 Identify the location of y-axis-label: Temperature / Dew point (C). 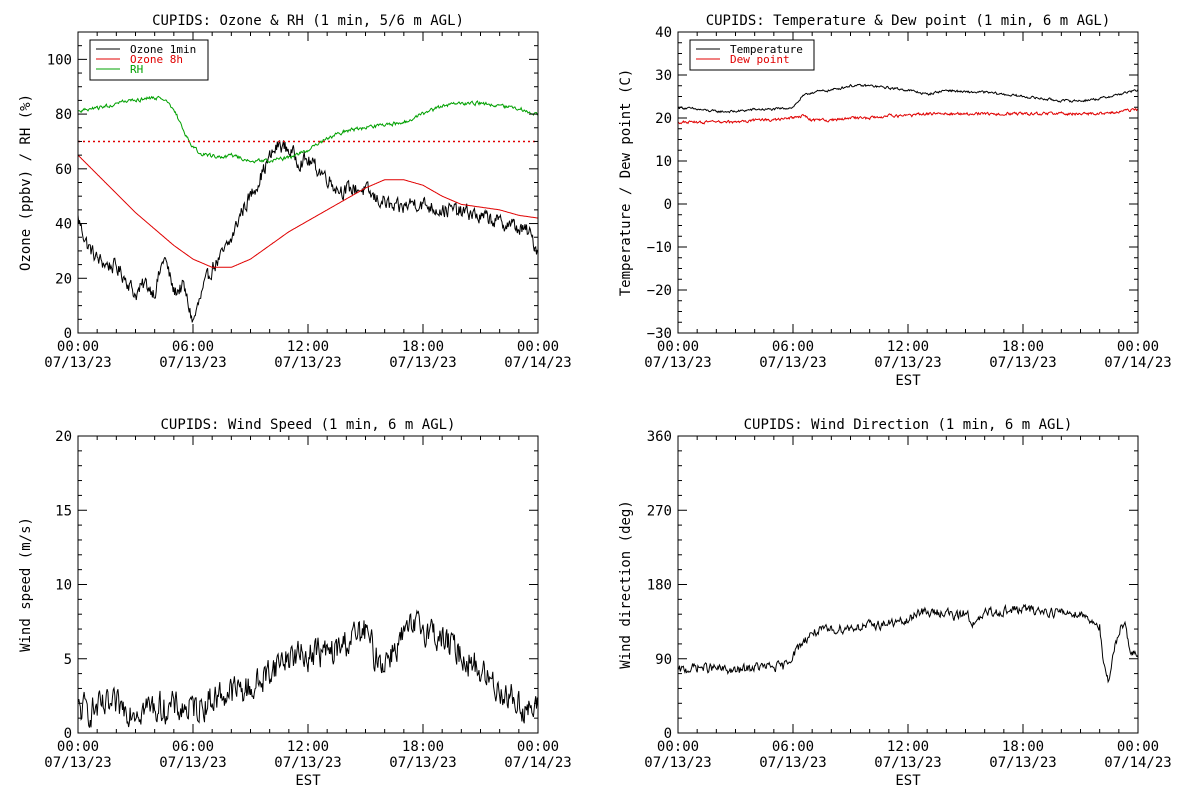
(626, 183).